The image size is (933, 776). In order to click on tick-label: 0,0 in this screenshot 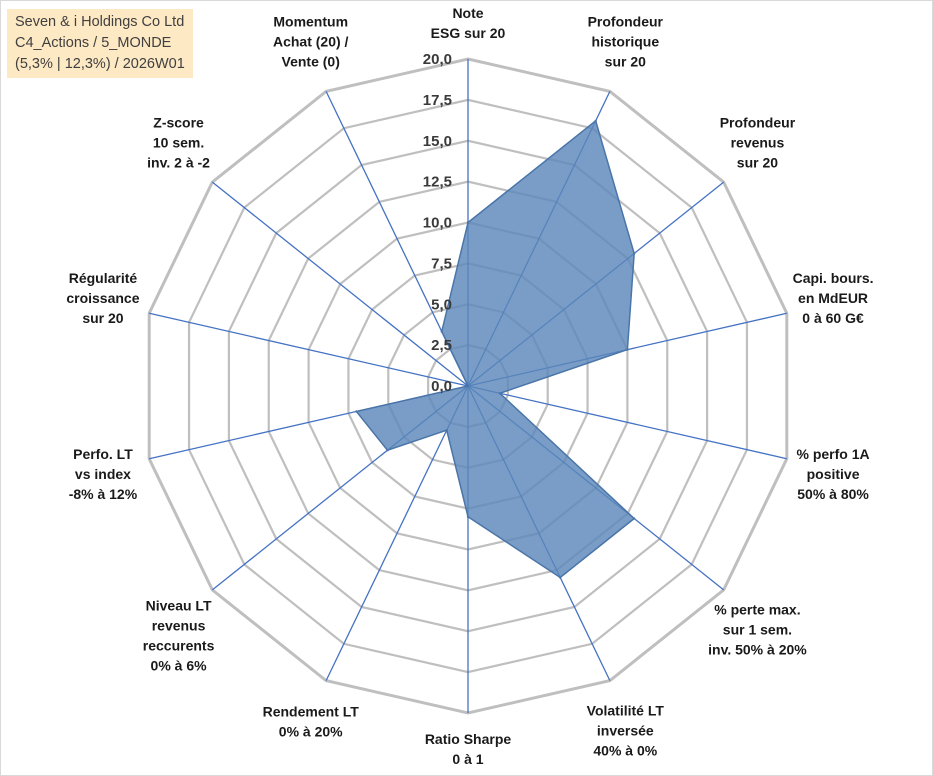, I will do `click(441, 386)`.